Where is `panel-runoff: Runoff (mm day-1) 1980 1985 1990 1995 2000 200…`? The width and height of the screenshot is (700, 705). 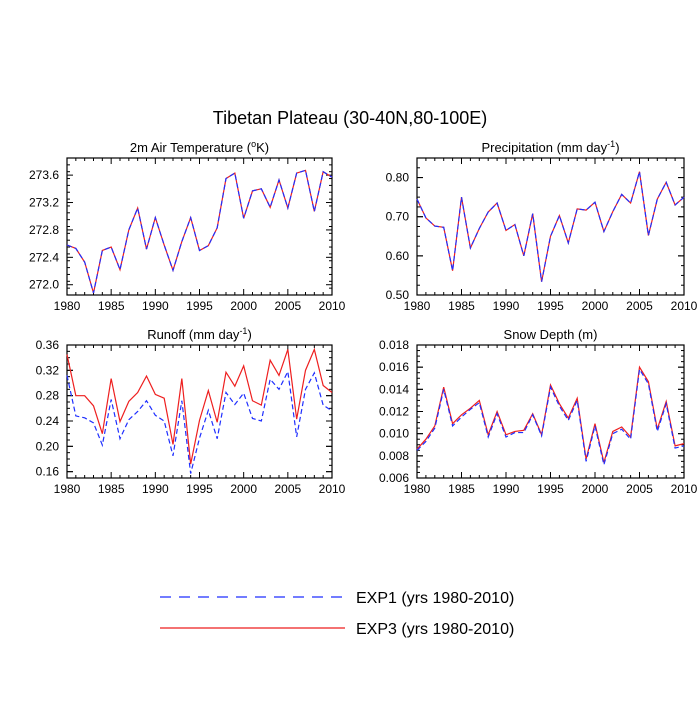
panel-runoff: Runoff (mm day-1) 1980 1985 1990 1995 2000 200… is located at coordinates (191, 411).